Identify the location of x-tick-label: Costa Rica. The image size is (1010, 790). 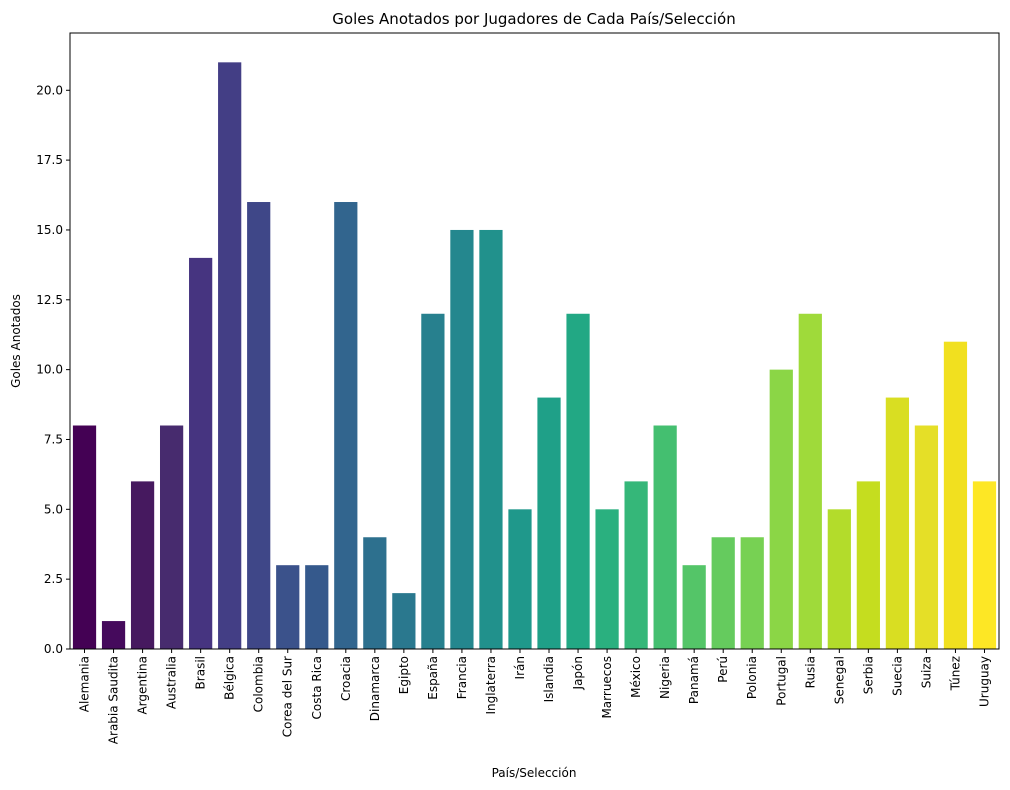
(317, 687).